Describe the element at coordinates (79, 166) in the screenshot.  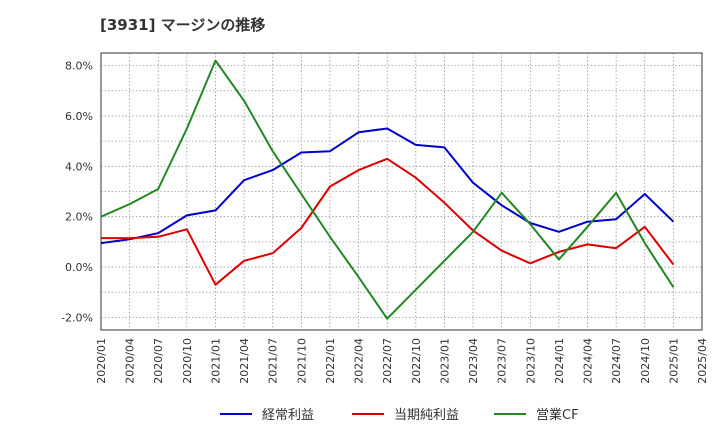
I see `y-tick-label: 4.0%` at that location.